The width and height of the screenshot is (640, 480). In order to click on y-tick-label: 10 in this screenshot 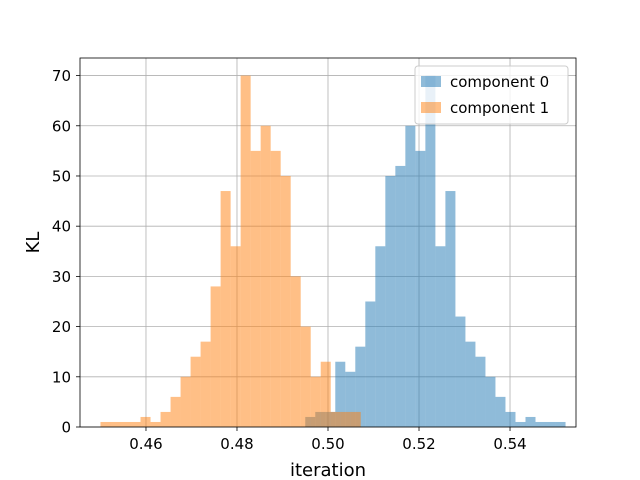, I will do `click(61, 377)`.